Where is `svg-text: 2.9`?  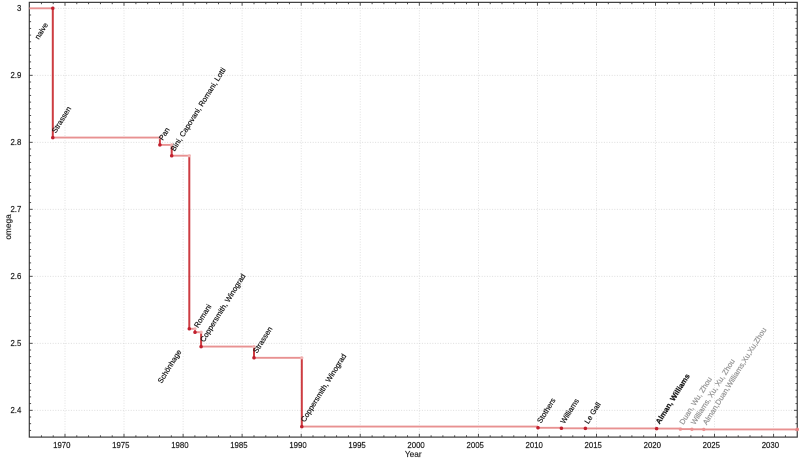
svg-text: 2.9 is located at coordinates (15, 75).